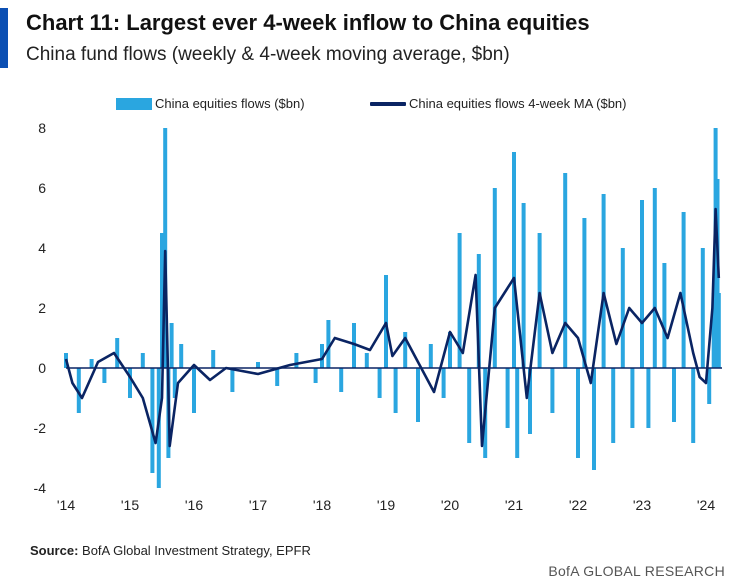  I want to click on legend-item-ma: China equities flows 4-week MA ($bn), so click(498, 103).